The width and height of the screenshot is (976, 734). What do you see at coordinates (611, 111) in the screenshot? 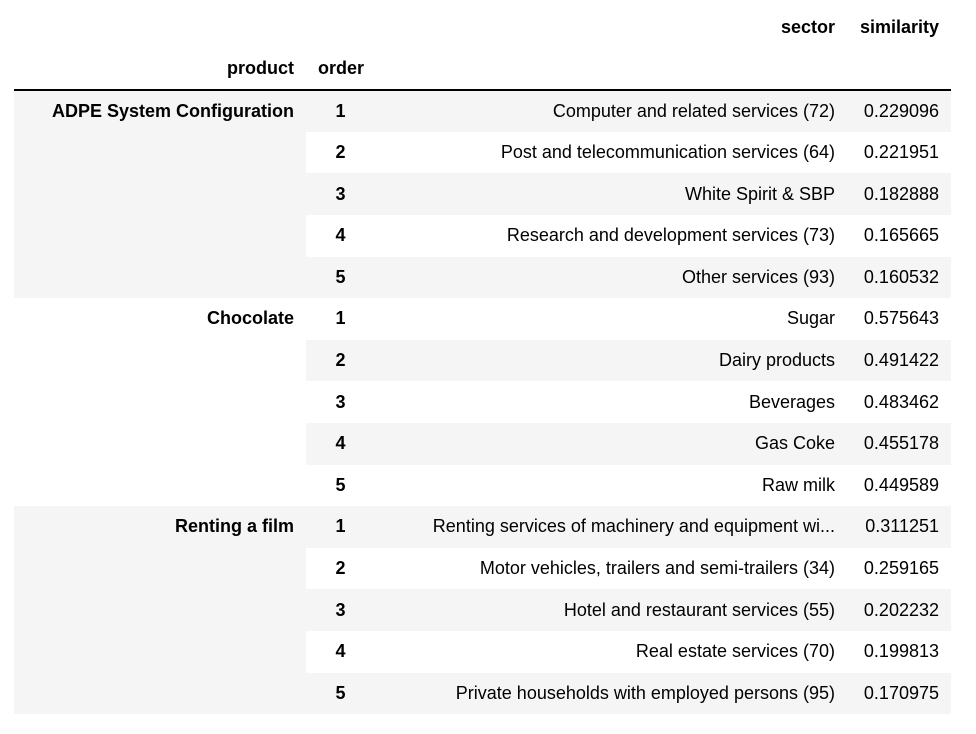
I see `sector-cell: Computer and related services (72)` at bounding box center [611, 111].